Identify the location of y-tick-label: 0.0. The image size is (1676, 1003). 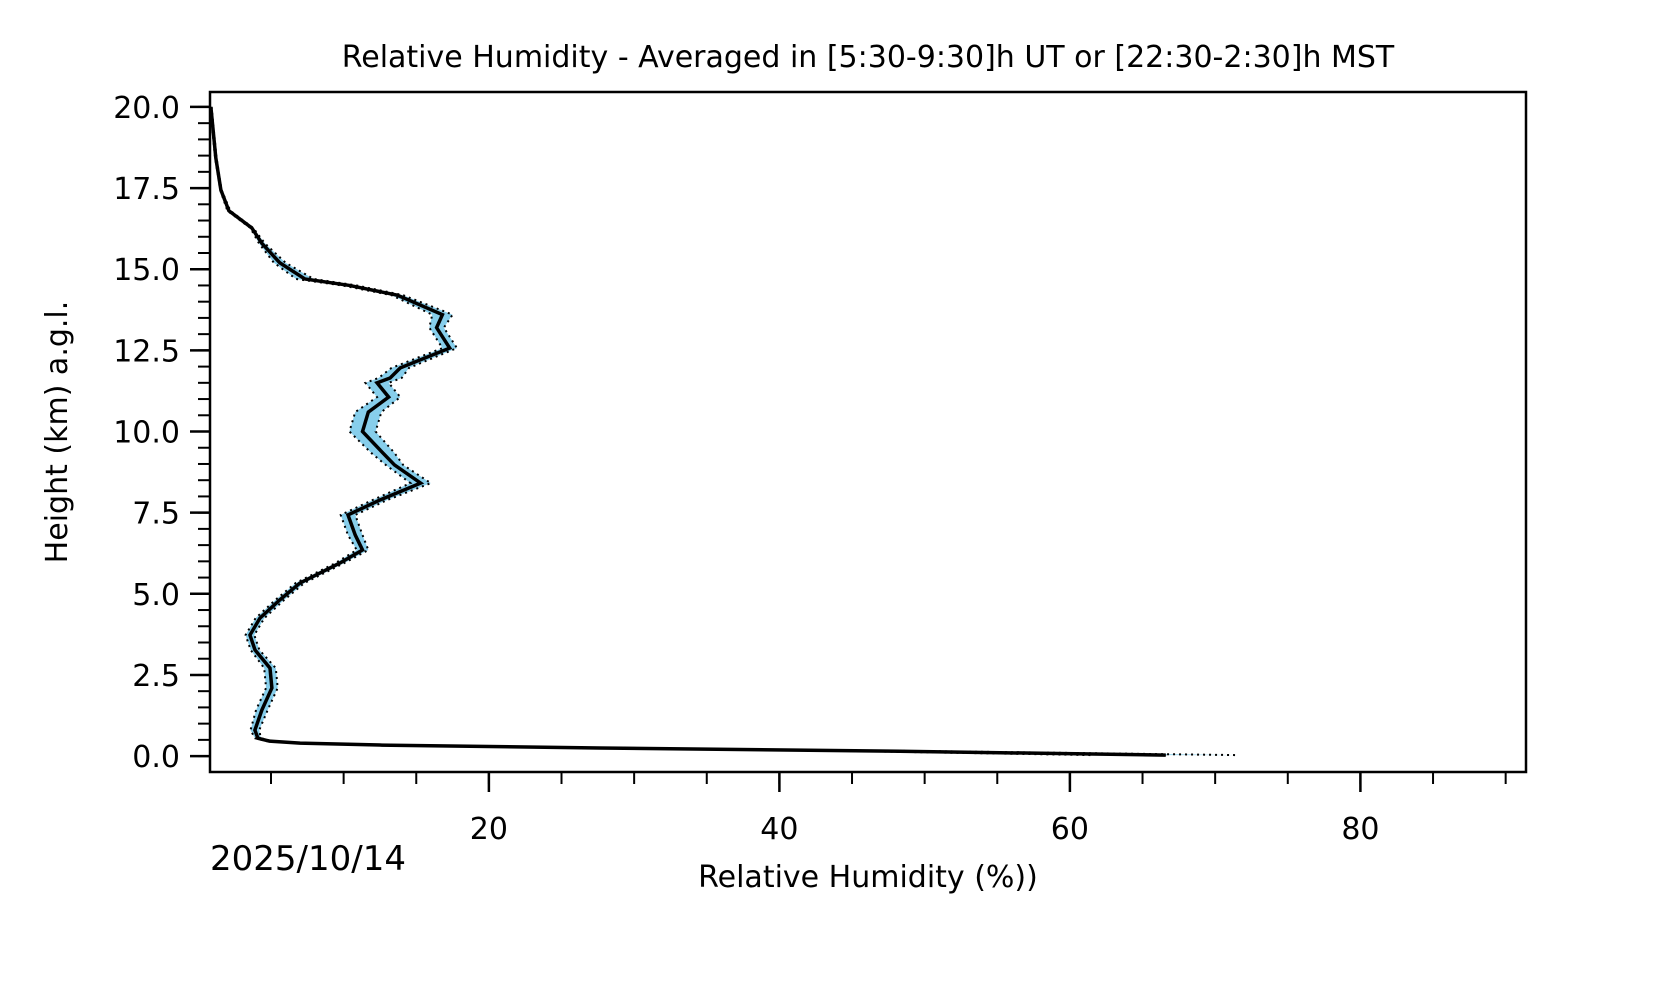
(156, 757).